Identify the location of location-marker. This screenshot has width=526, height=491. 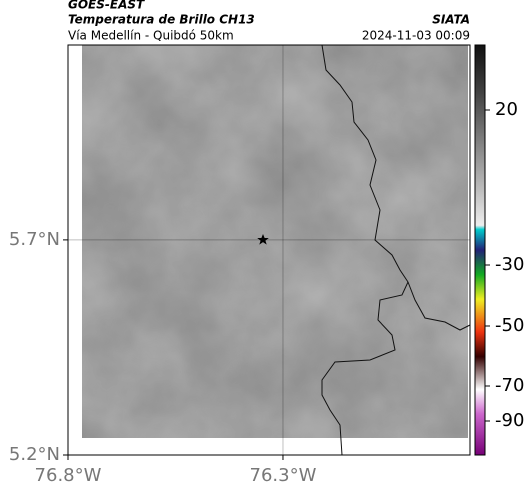
(263, 239).